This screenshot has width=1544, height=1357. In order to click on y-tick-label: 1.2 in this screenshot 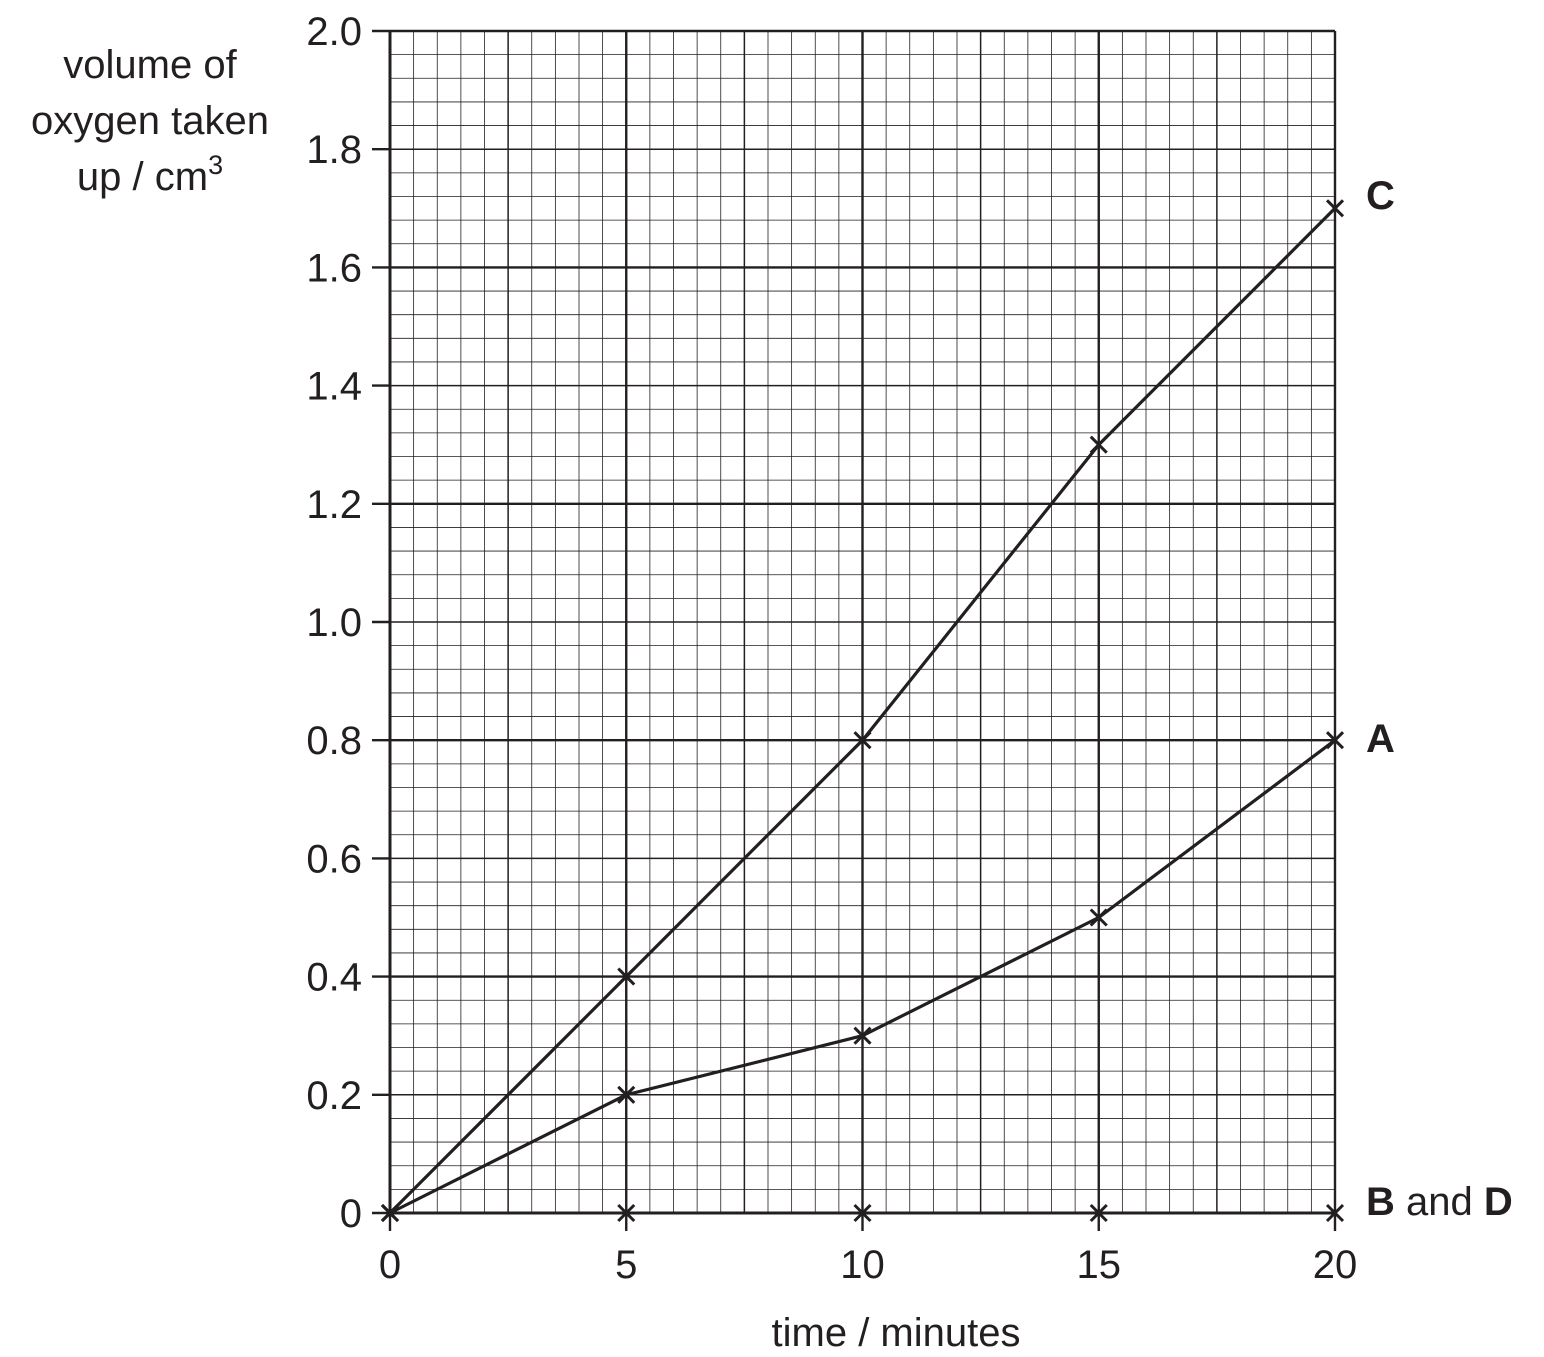, I will do `click(334, 505)`.